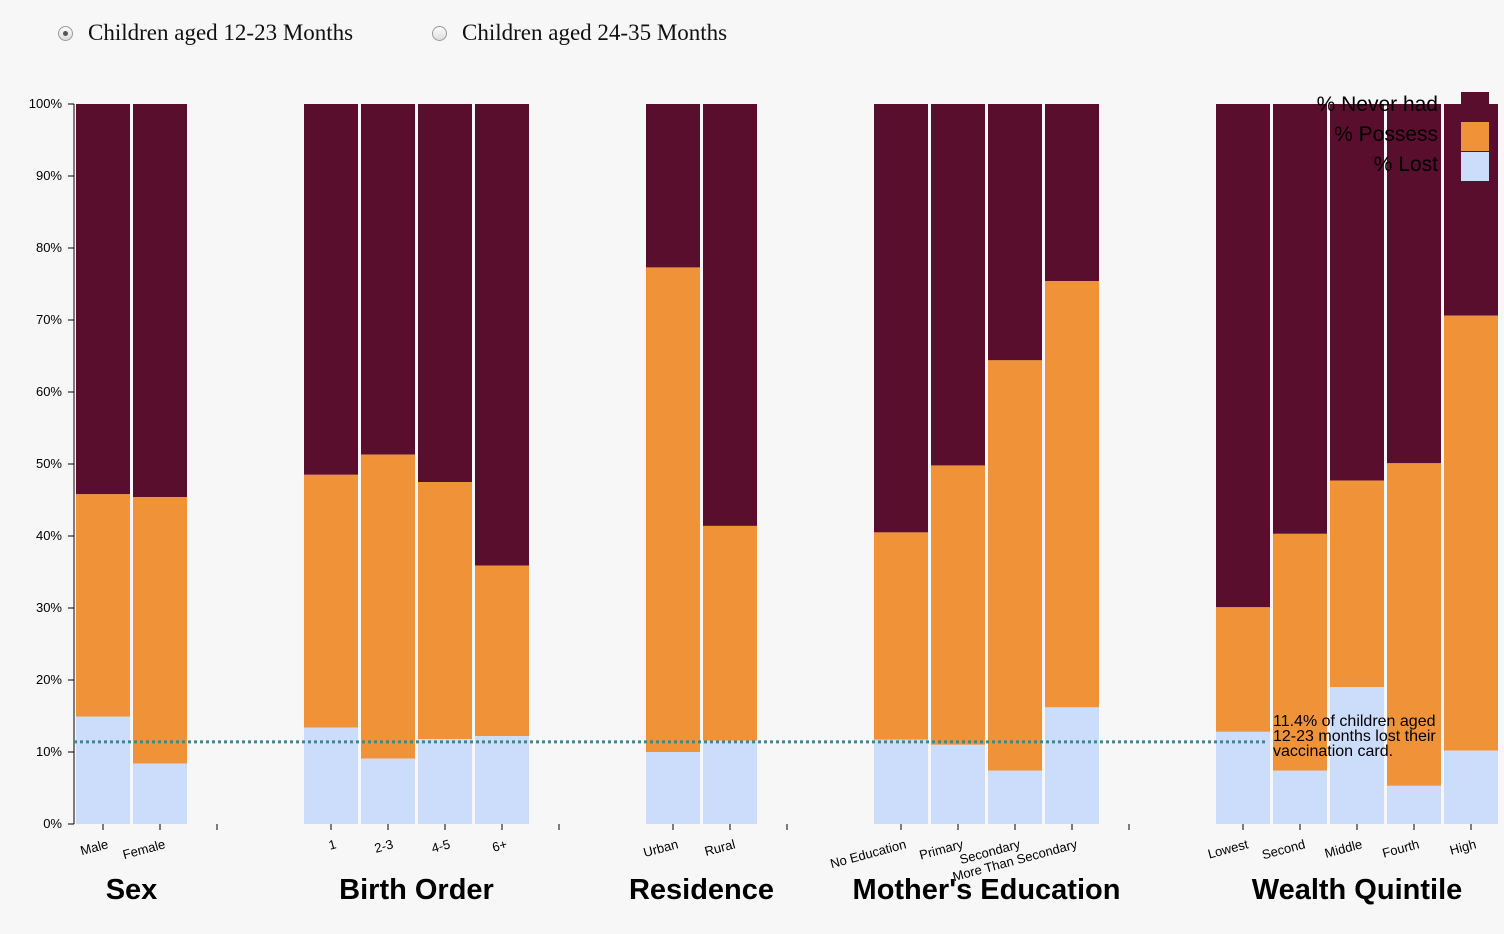 Image resolution: width=1504 pixels, height=934 pixels. I want to click on y-tick-label: 20%, so click(49, 679).